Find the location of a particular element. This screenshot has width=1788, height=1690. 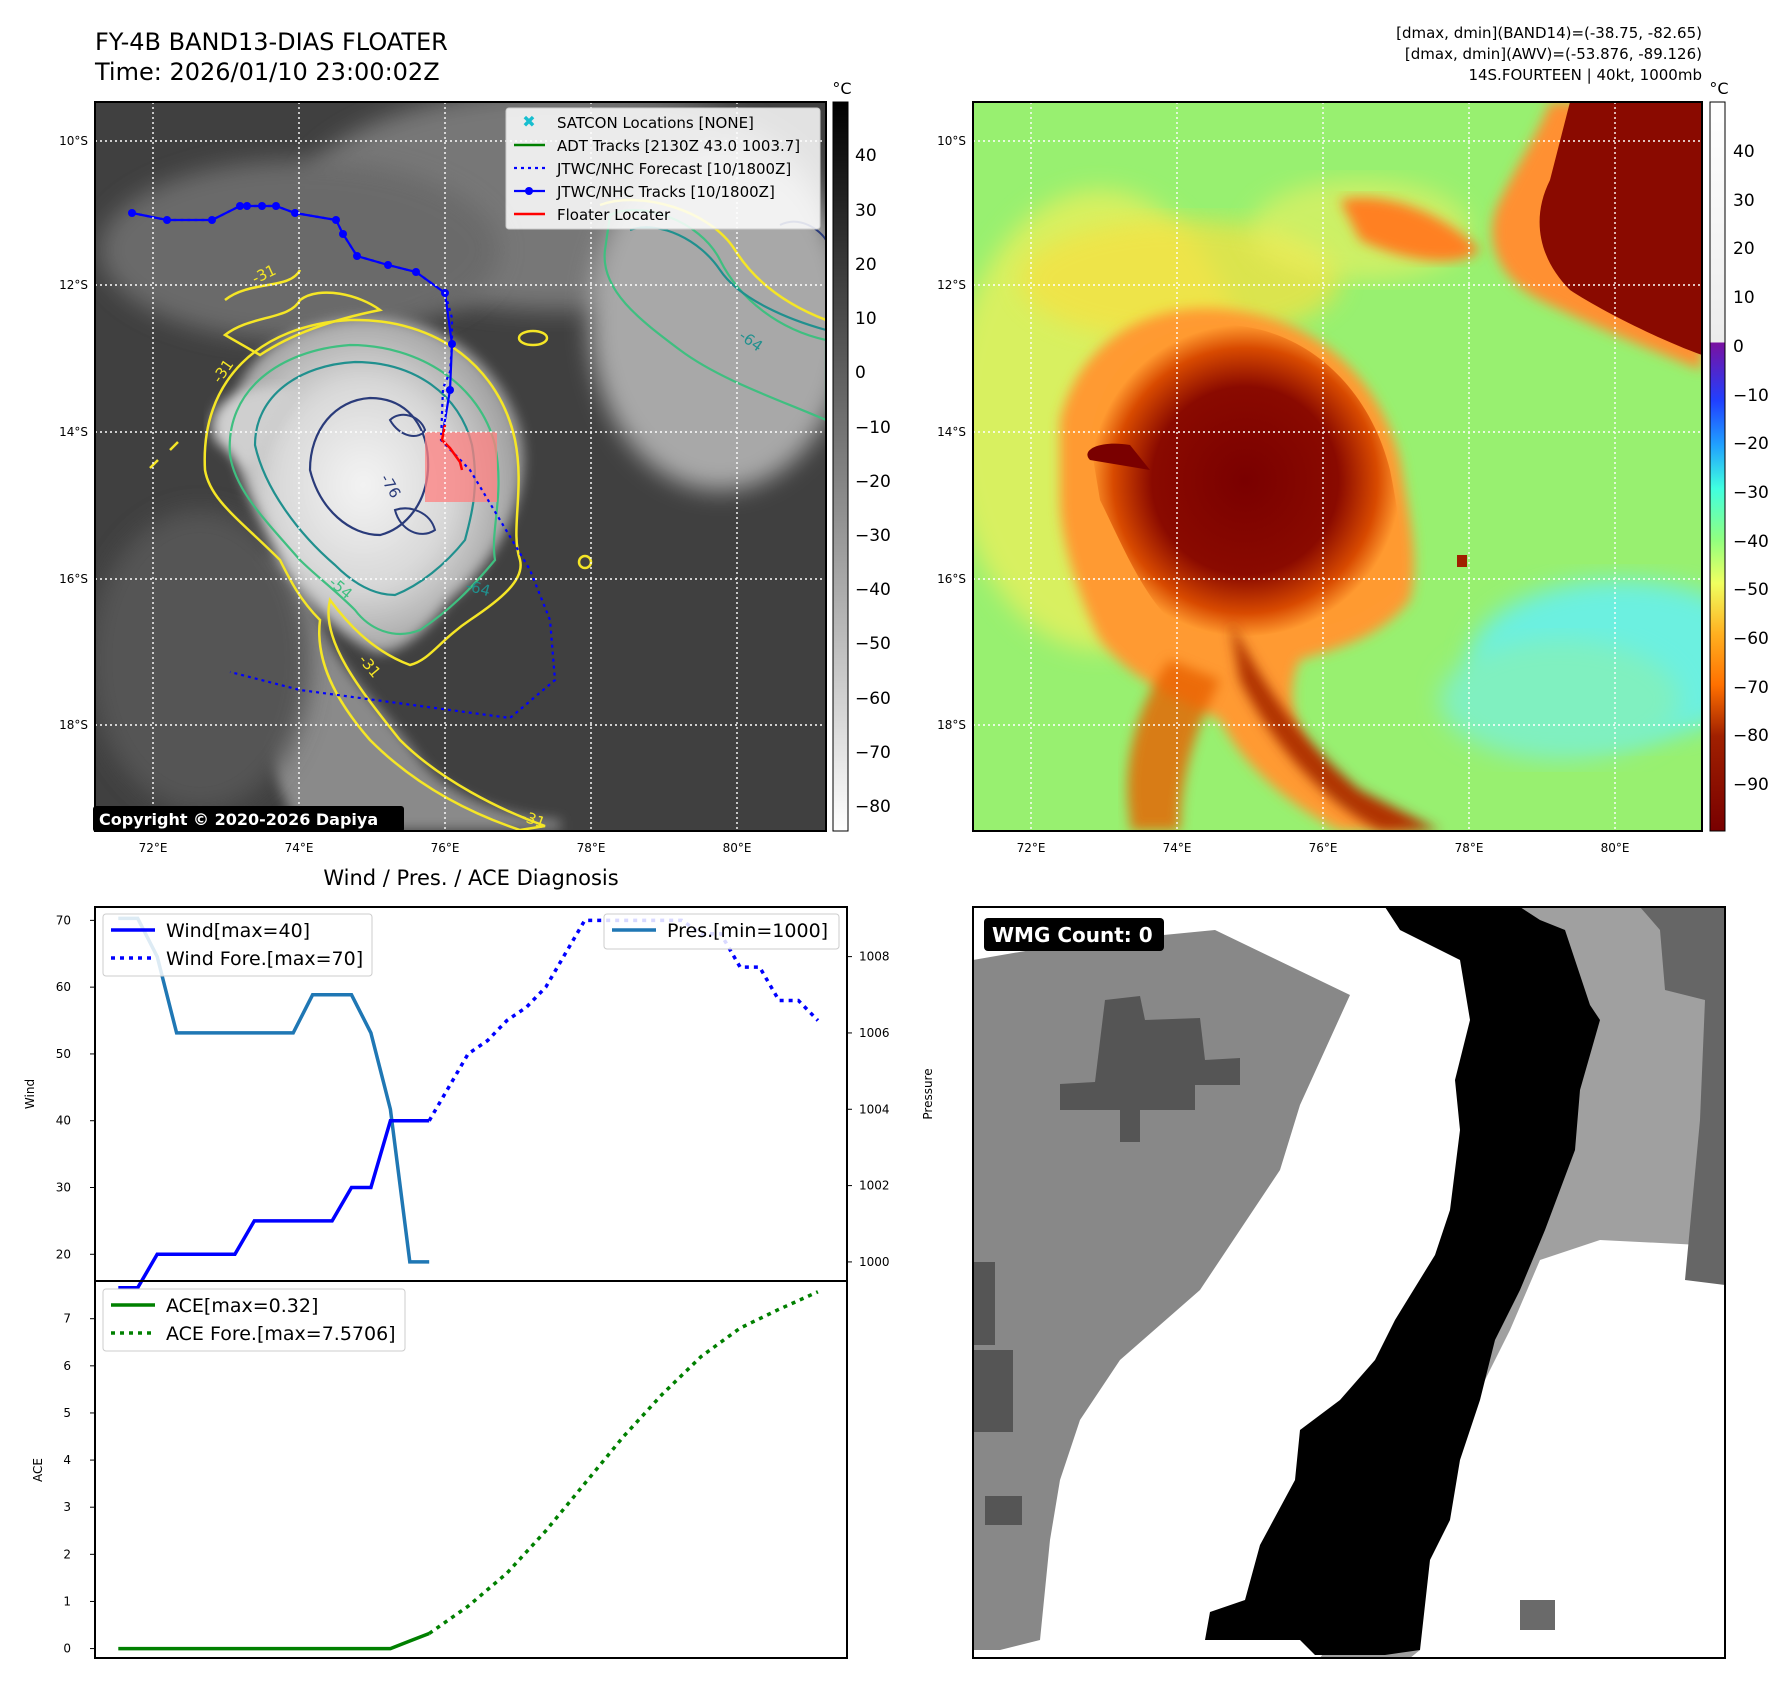

ace-tick-label: 2 is located at coordinates (67, 1554).